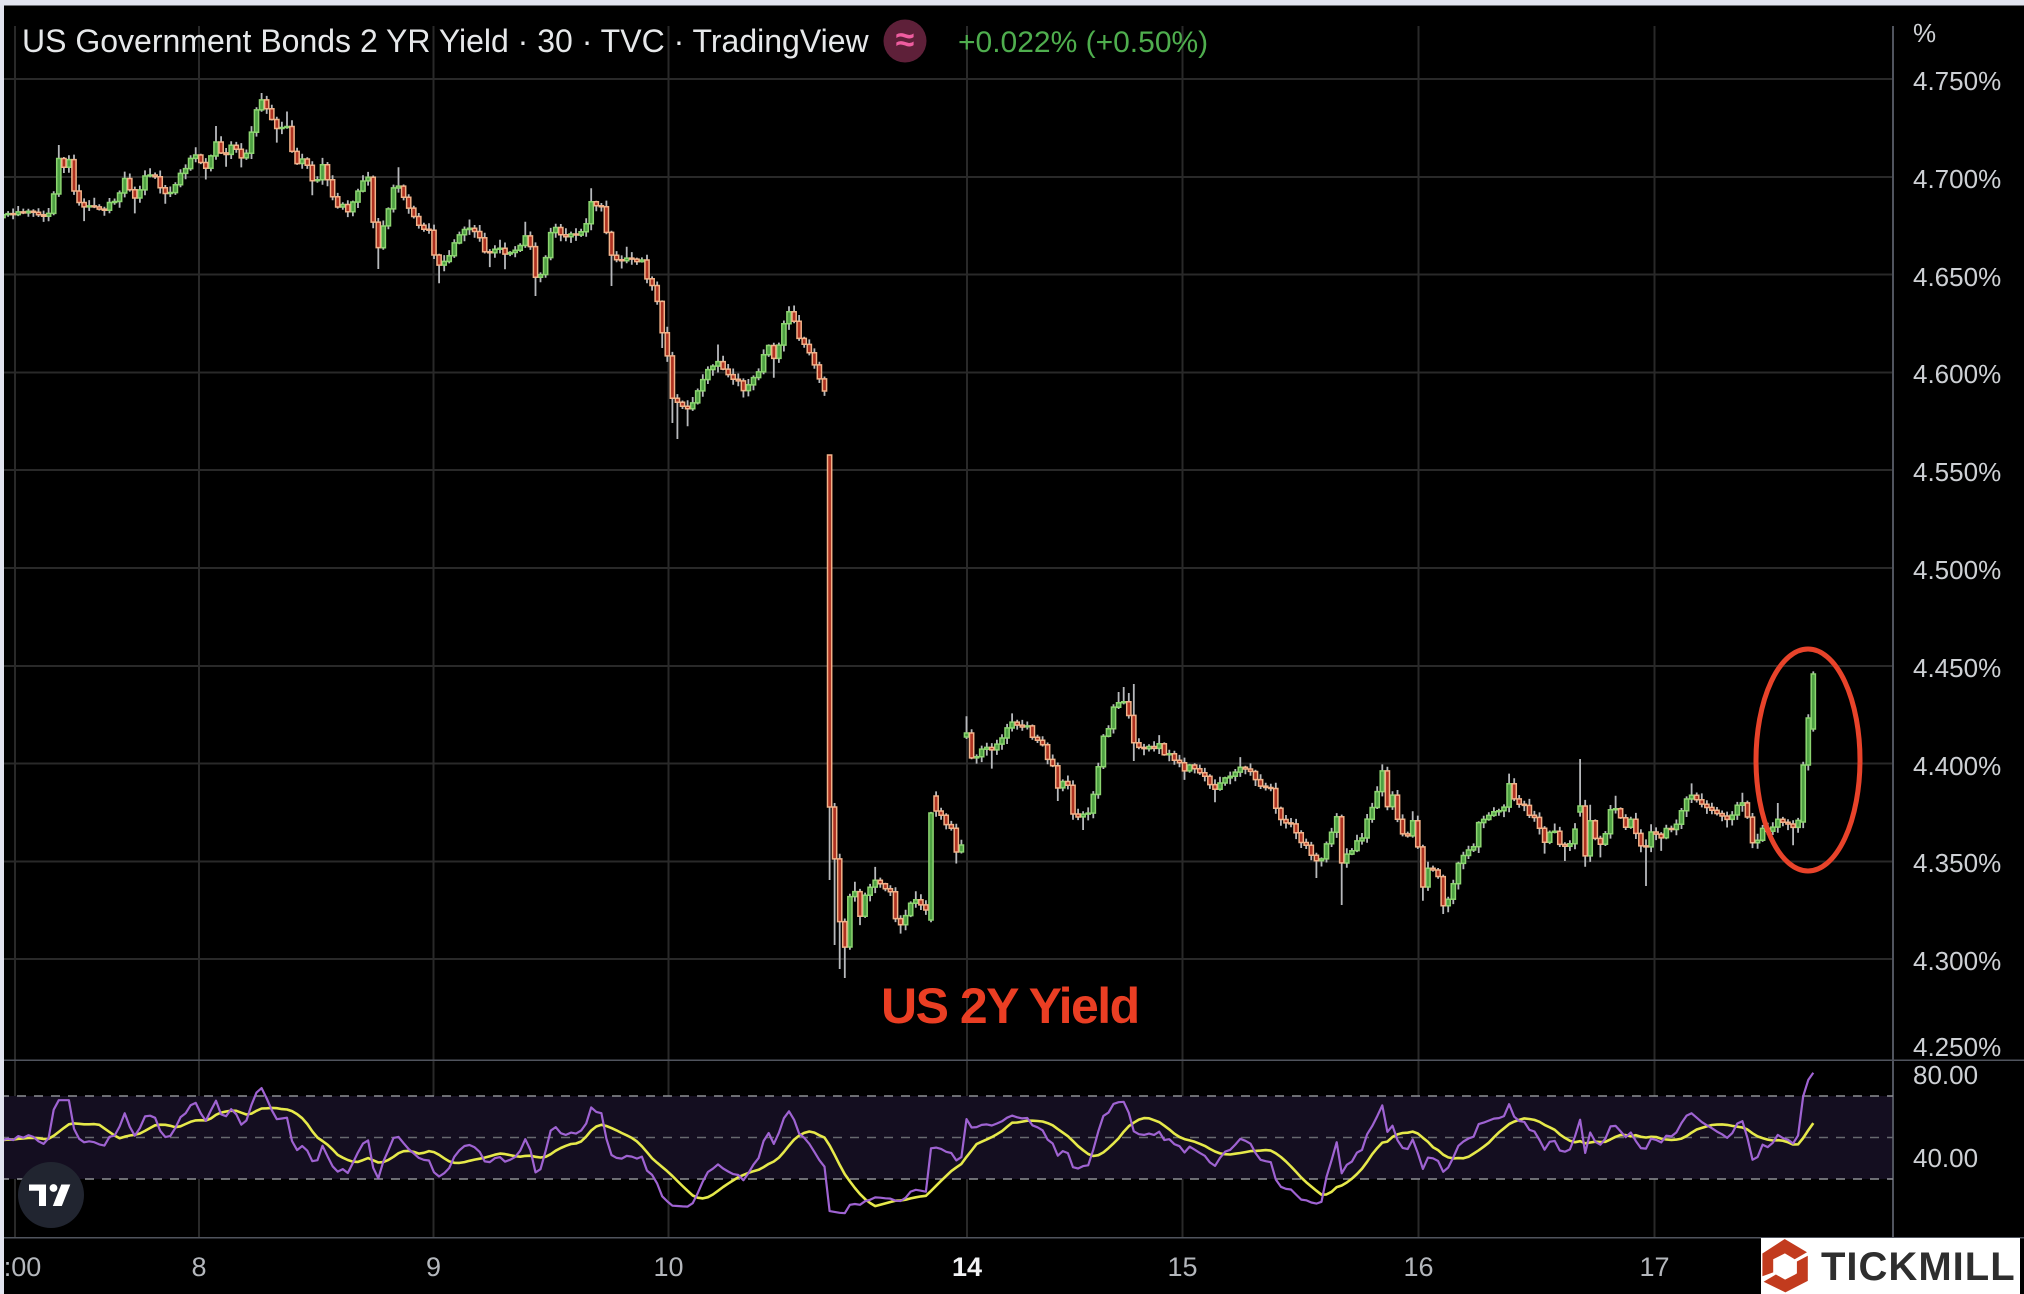  Describe the element at coordinates (1957, 766) in the screenshot. I see `svg-text: 4.400%` at that location.